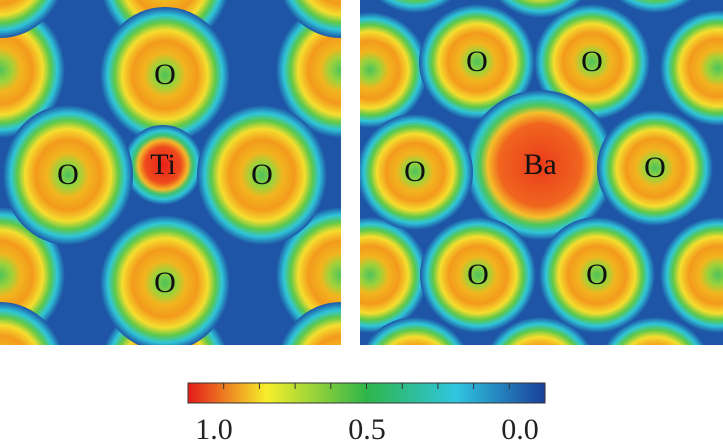  I want to click on colorbar-label: 1.0, so click(214, 429).